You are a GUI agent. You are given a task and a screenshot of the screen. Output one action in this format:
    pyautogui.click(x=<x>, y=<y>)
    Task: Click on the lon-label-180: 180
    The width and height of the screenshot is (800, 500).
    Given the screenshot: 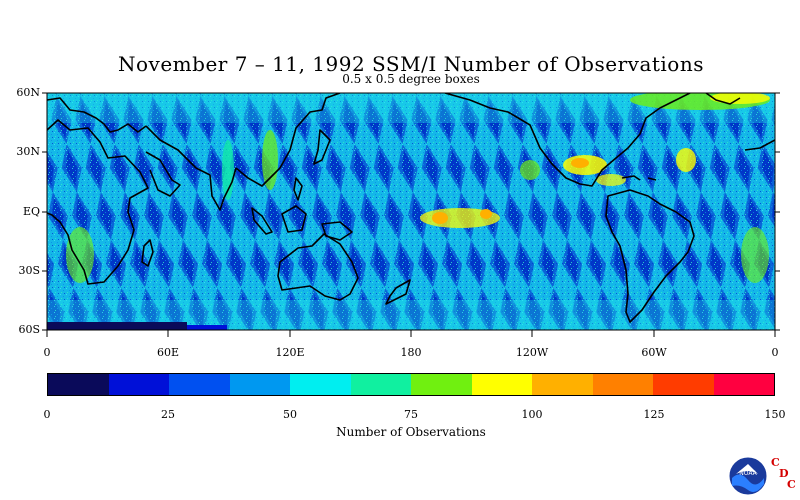 What is the action you would take?
    pyautogui.click(x=411, y=352)
    